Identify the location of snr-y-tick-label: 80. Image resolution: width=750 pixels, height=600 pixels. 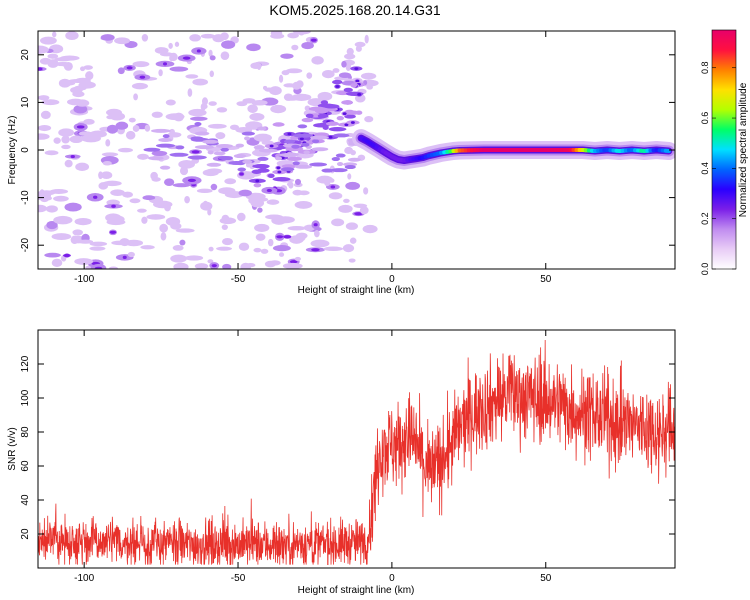
(25, 432).